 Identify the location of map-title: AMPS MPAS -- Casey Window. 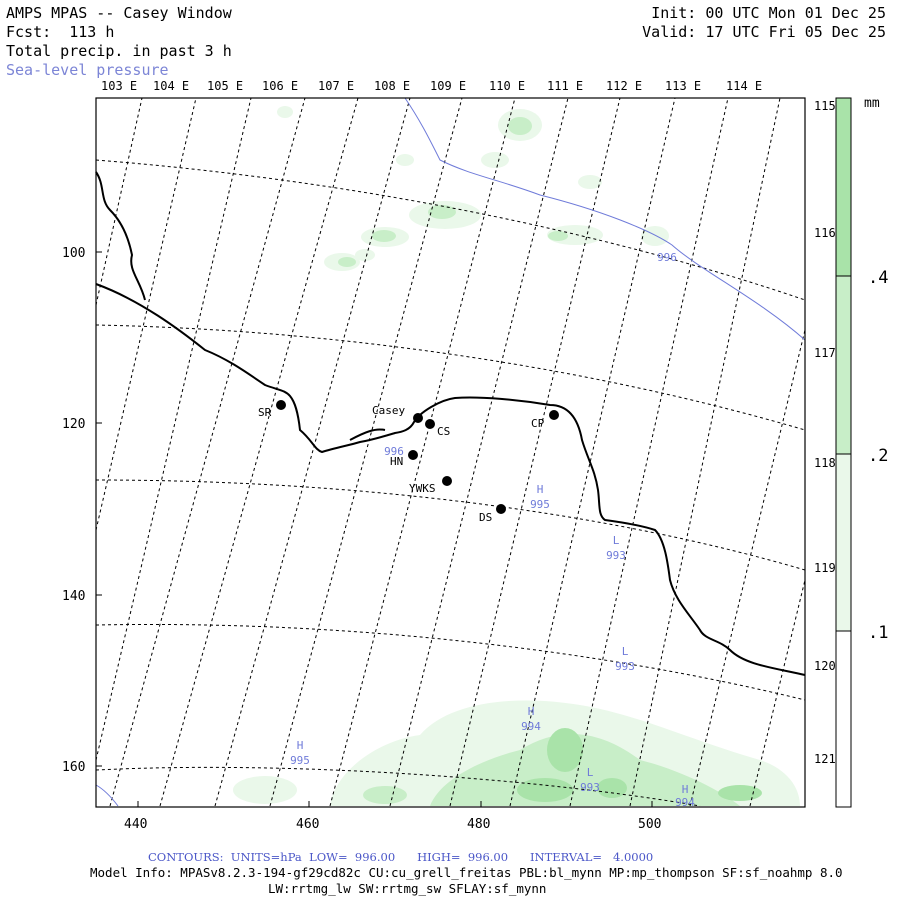
(119, 13).